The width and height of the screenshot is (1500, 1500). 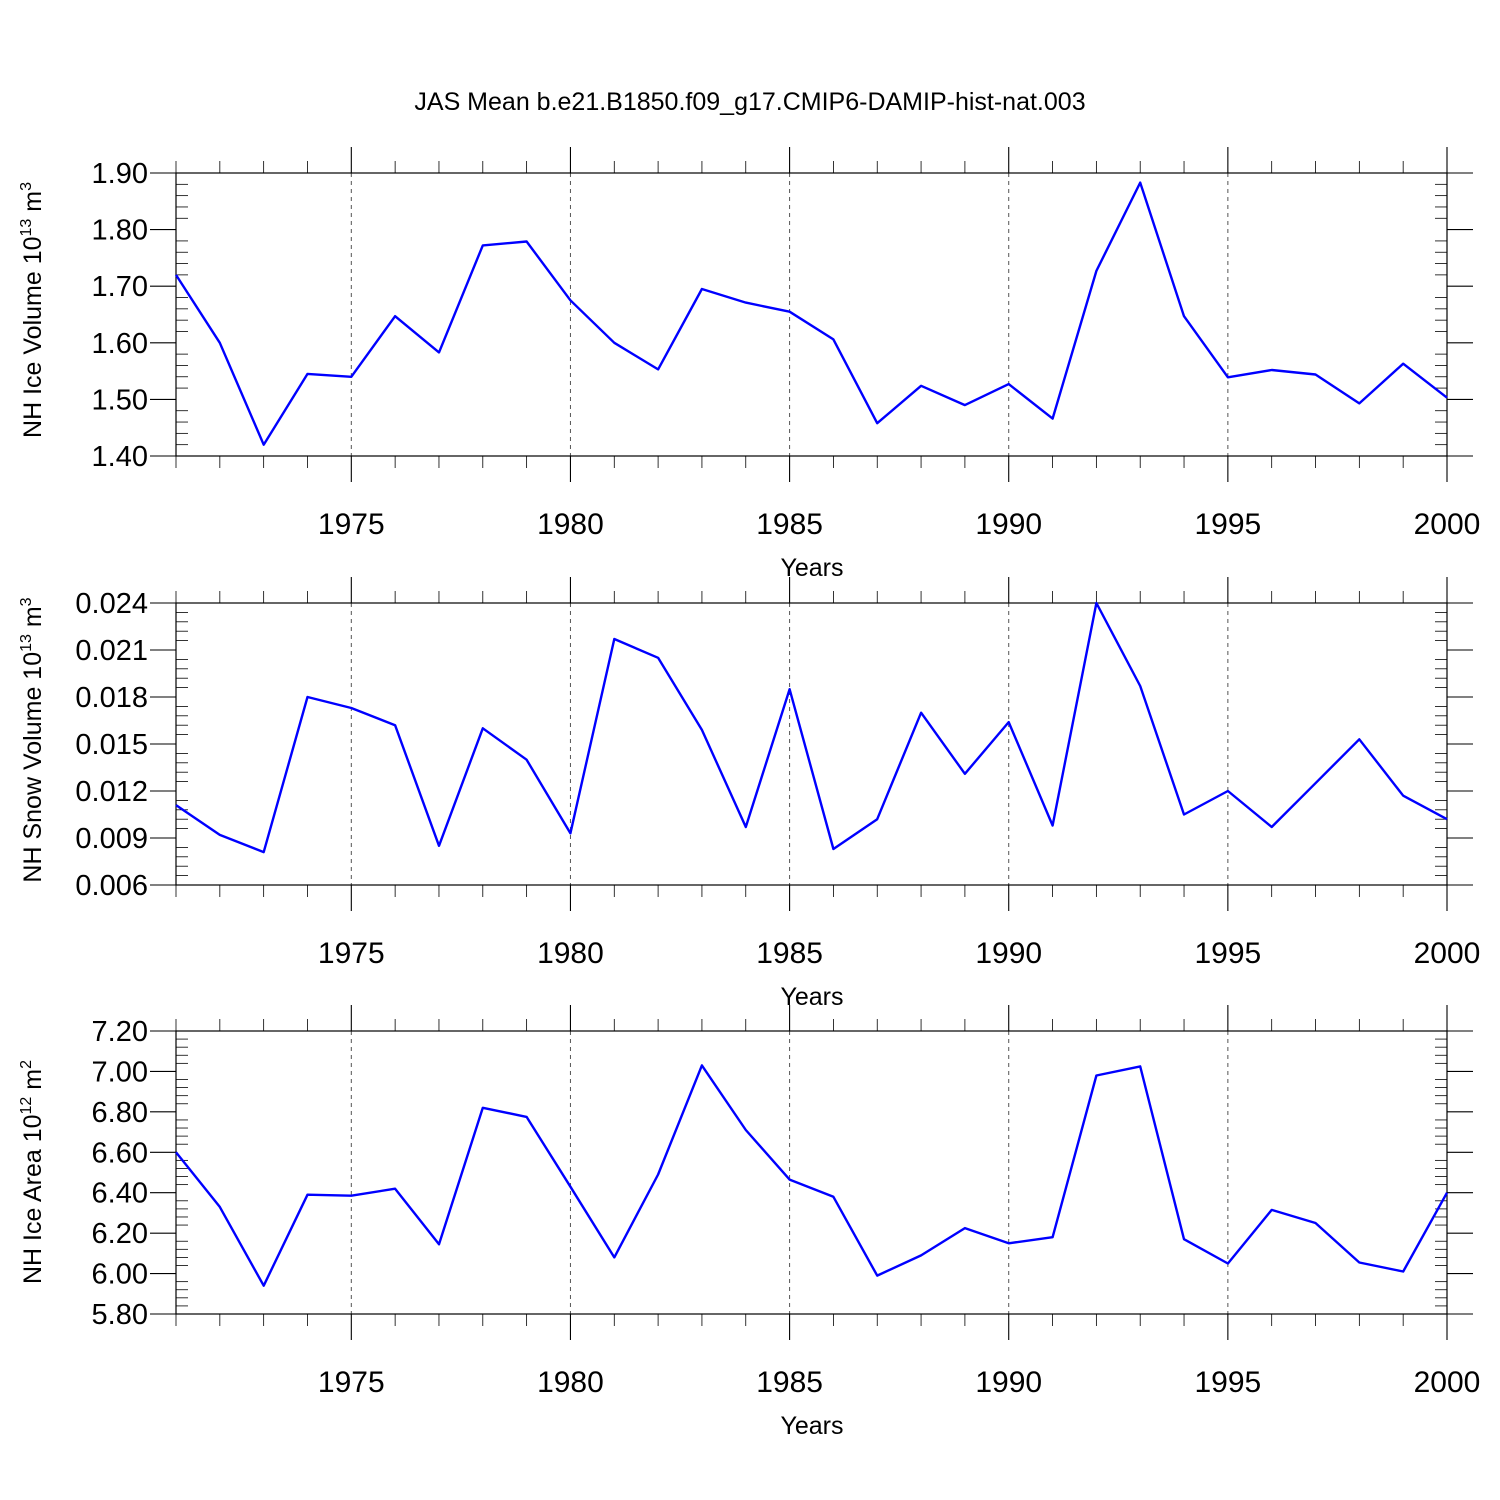 What do you see at coordinates (32, 310) in the screenshot?
I see `y-axis-label: NH Ice Volume 1013 m3` at bounding box center [32, 310].